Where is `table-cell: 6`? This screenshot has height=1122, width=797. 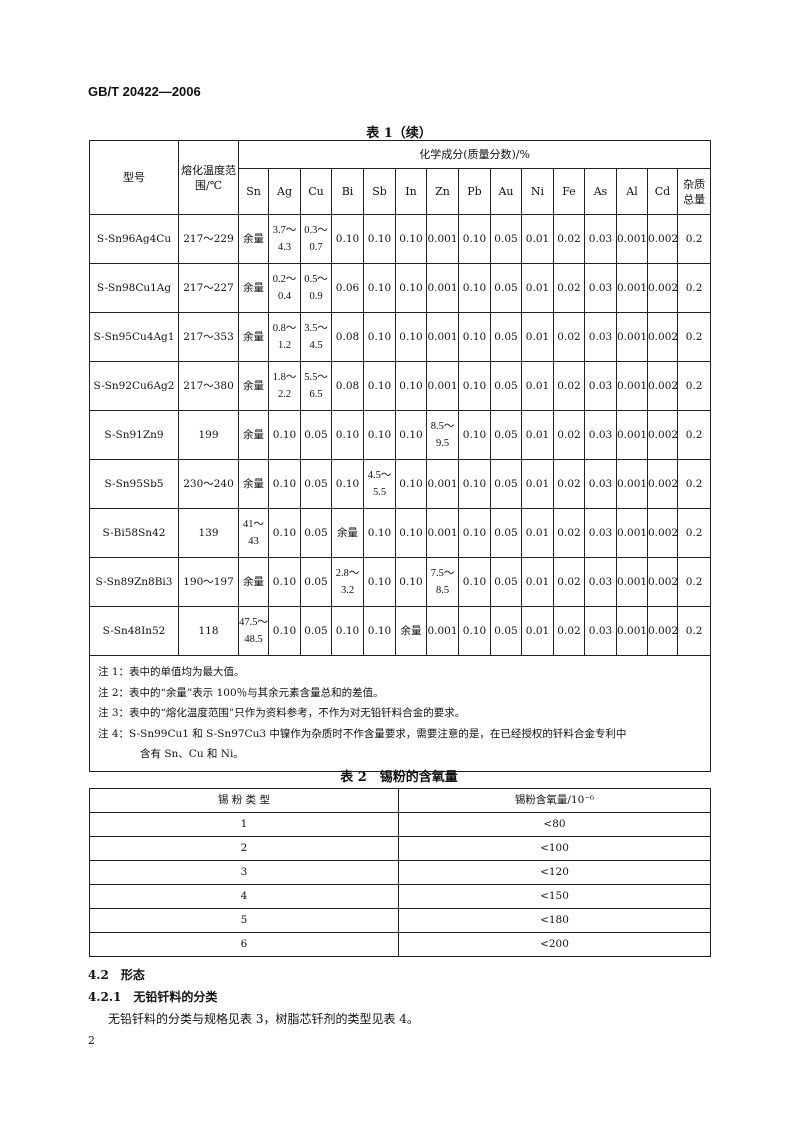 table-cell: 6 is located at coordinates (244, 944).